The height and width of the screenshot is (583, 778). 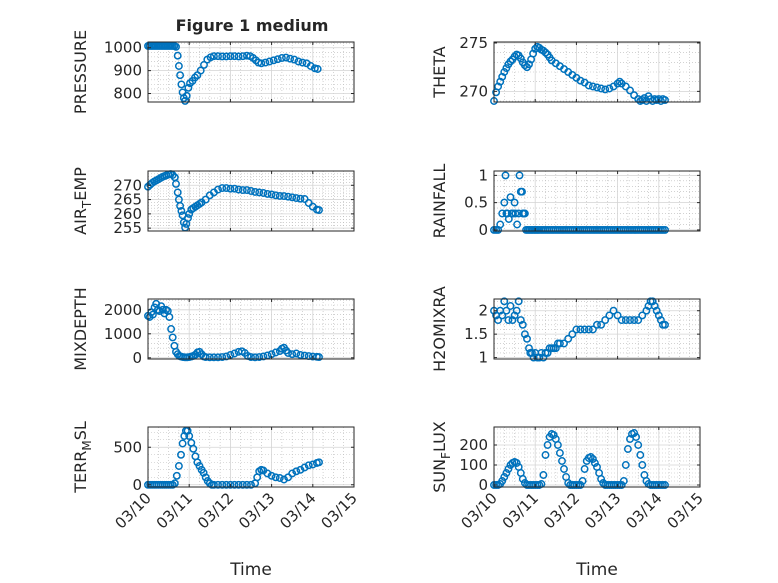 What do you see at coordinates (123, 310) in the screenshot?
I see `y-tick-label: 2000` at bounding box center [123, 310].